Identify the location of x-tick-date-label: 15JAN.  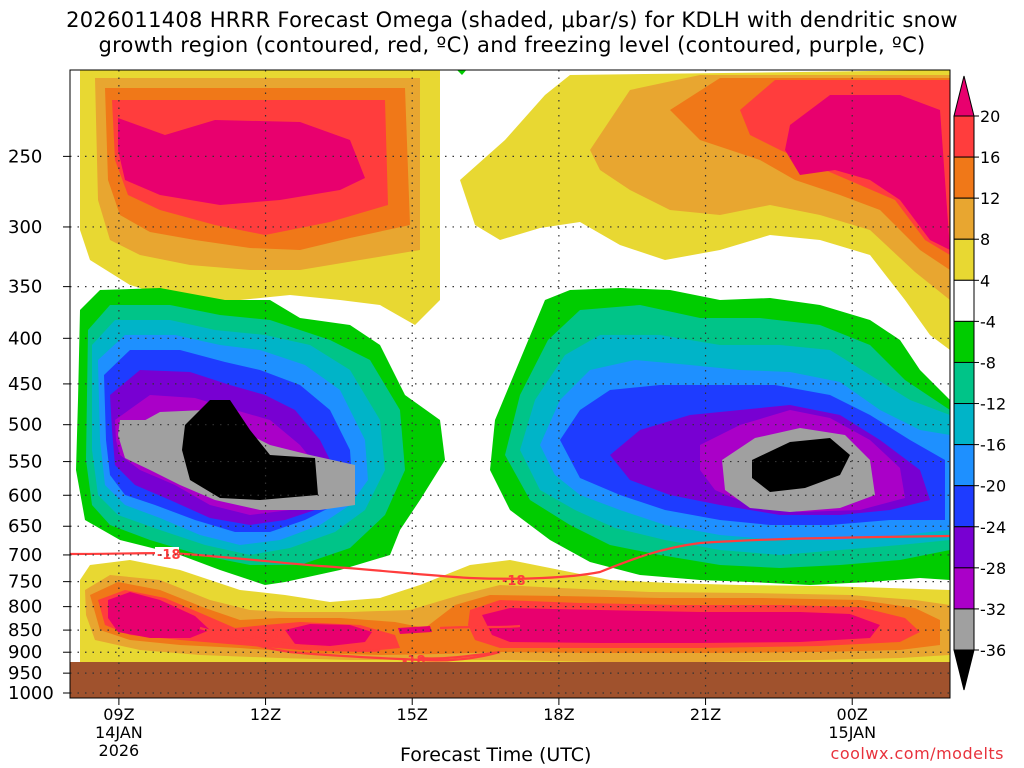
(852, 732).